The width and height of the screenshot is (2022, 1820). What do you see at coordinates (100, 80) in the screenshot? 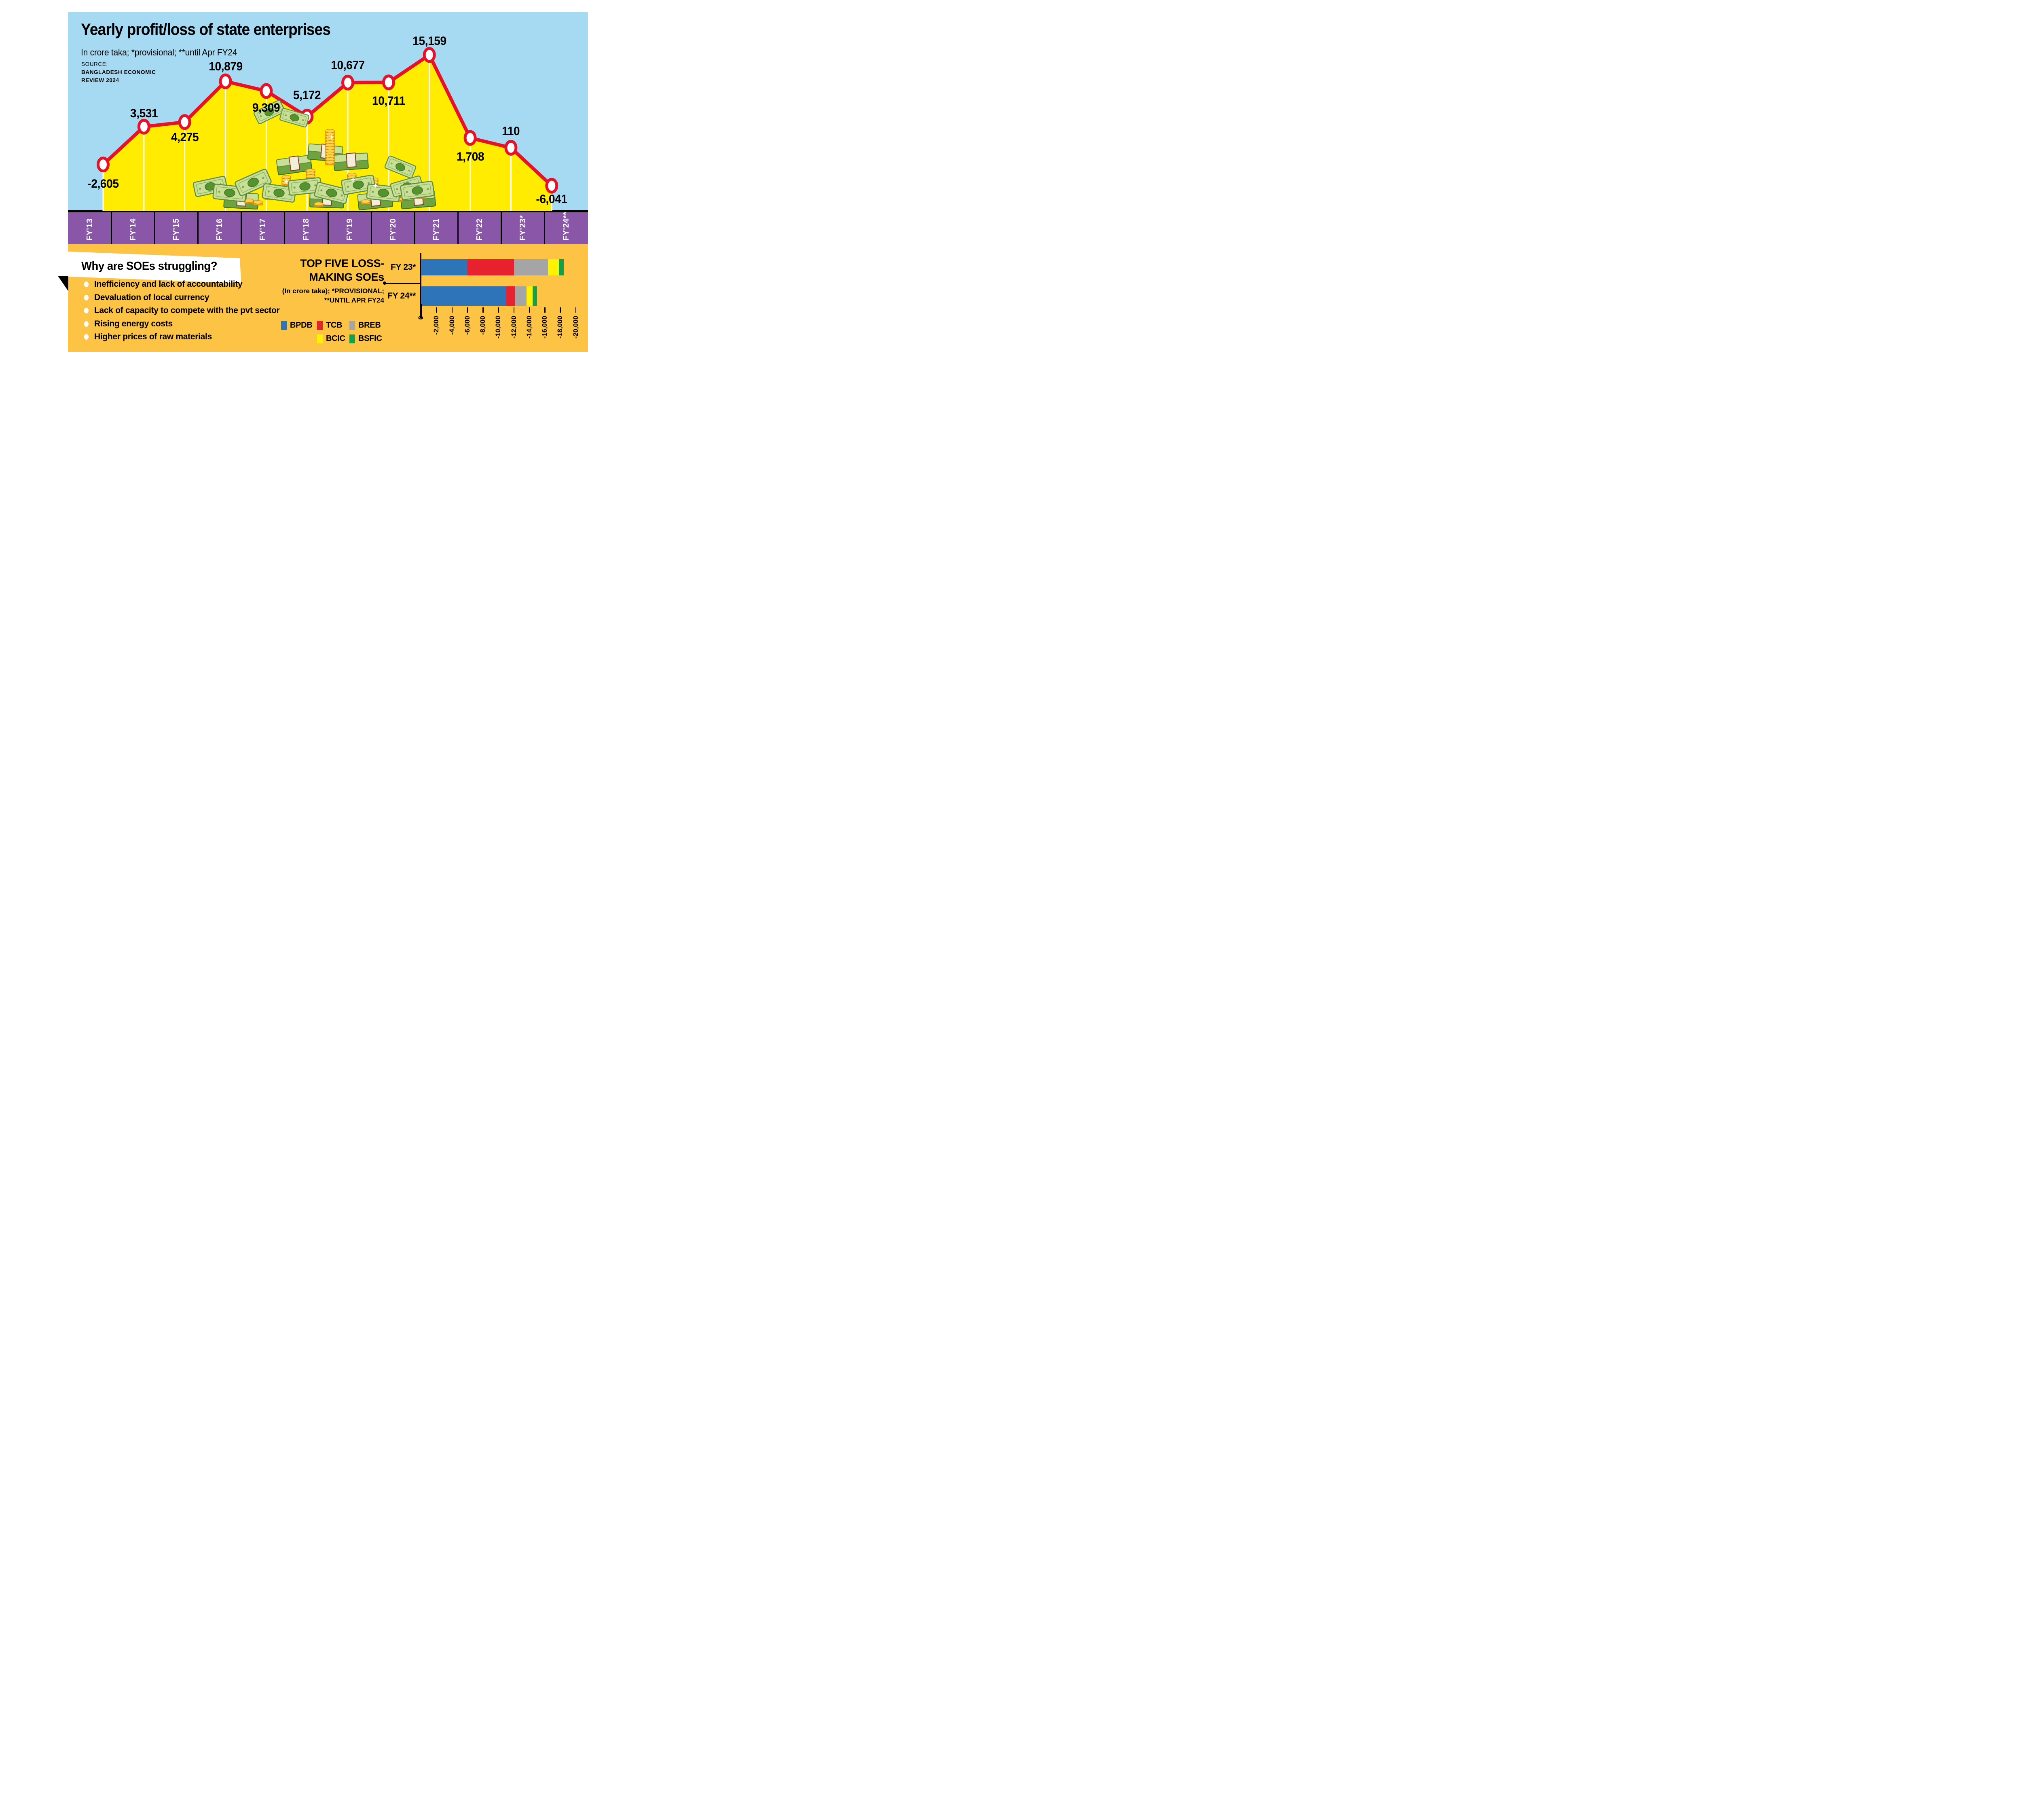
I see `source-line2: REVIEW 2024` at bounding box center [100, 80].